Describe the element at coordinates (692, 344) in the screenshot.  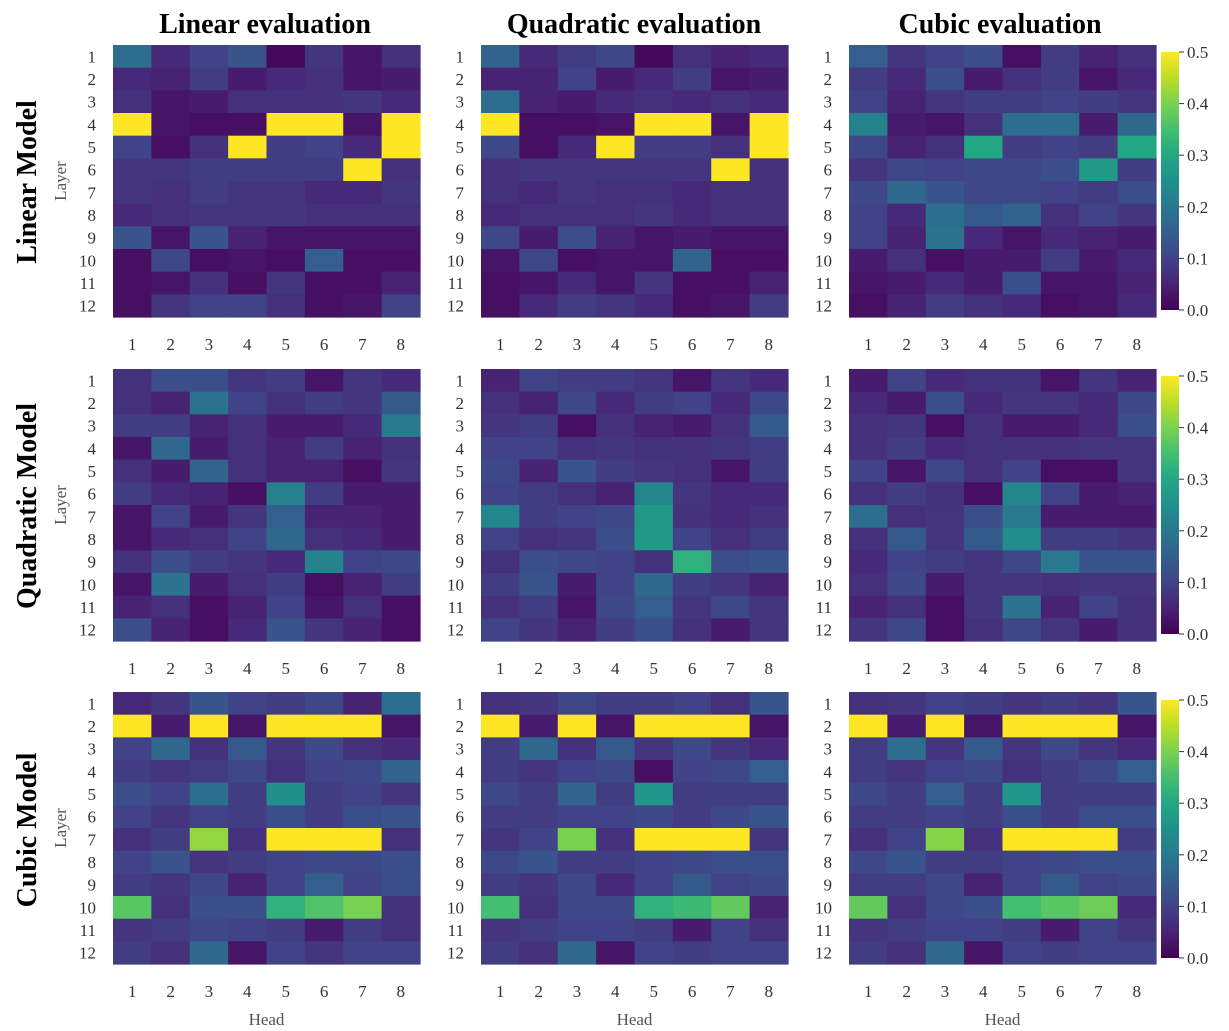
I see `x-tick-label: 6` at that location.